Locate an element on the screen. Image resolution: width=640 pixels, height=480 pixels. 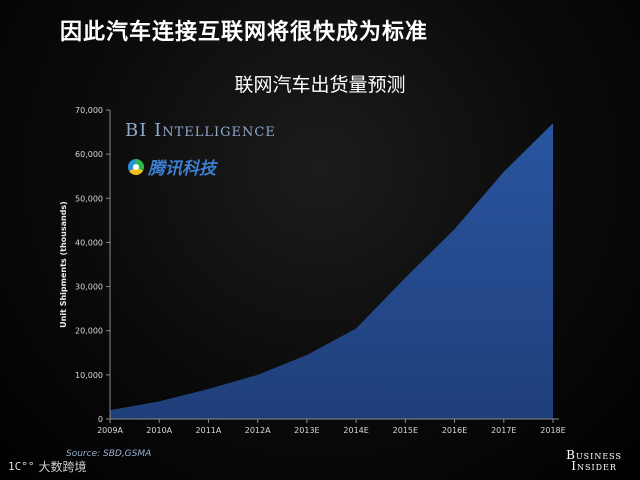
chart-title: 联网汽车出货量预测 is located at coordinates (320, 85).